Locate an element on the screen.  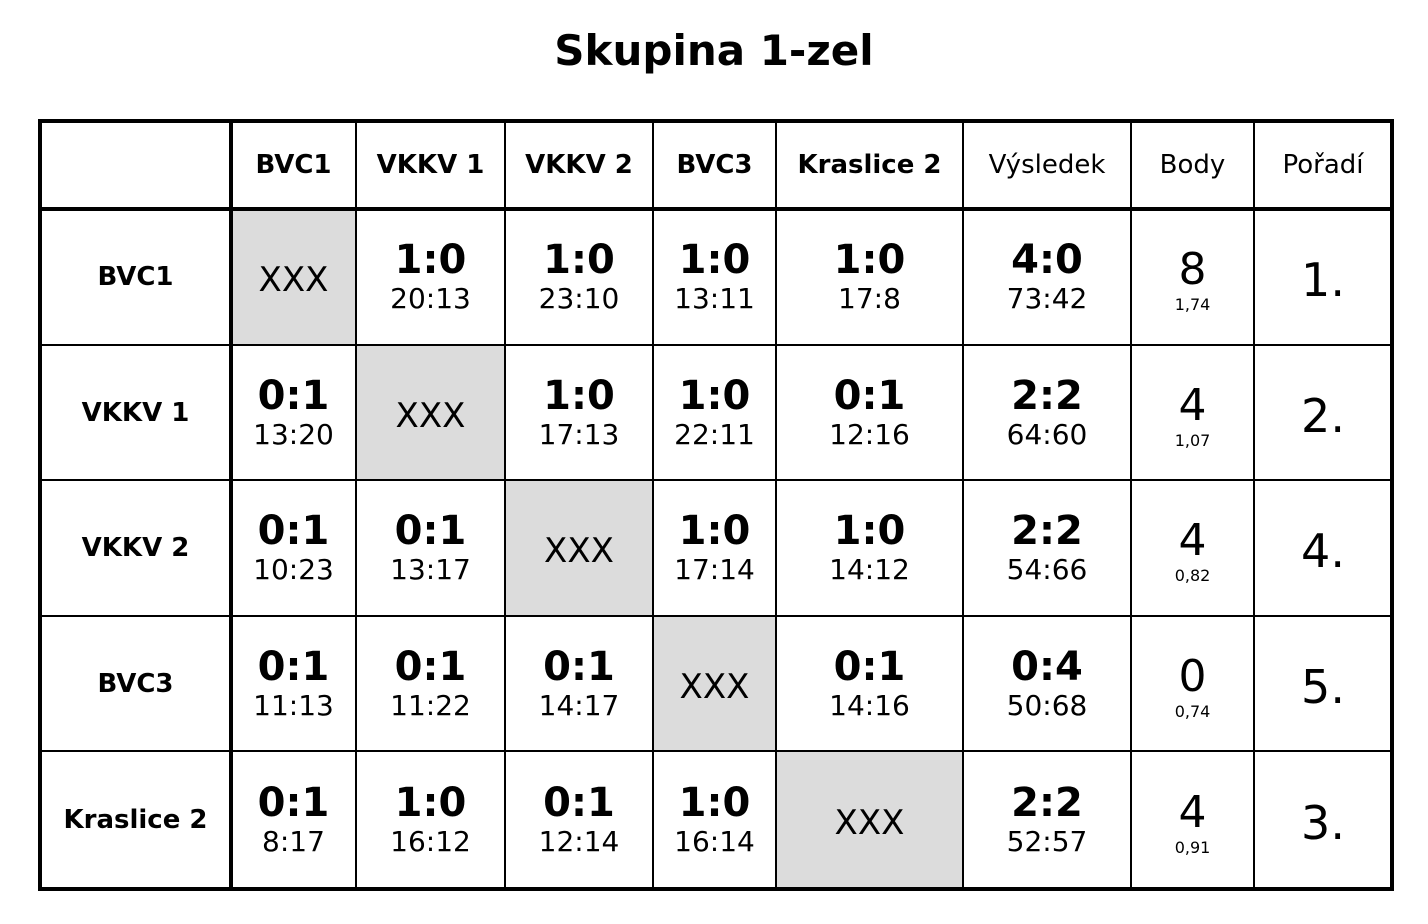
rank-cell: 1. is located at coordinates (1323, 277).